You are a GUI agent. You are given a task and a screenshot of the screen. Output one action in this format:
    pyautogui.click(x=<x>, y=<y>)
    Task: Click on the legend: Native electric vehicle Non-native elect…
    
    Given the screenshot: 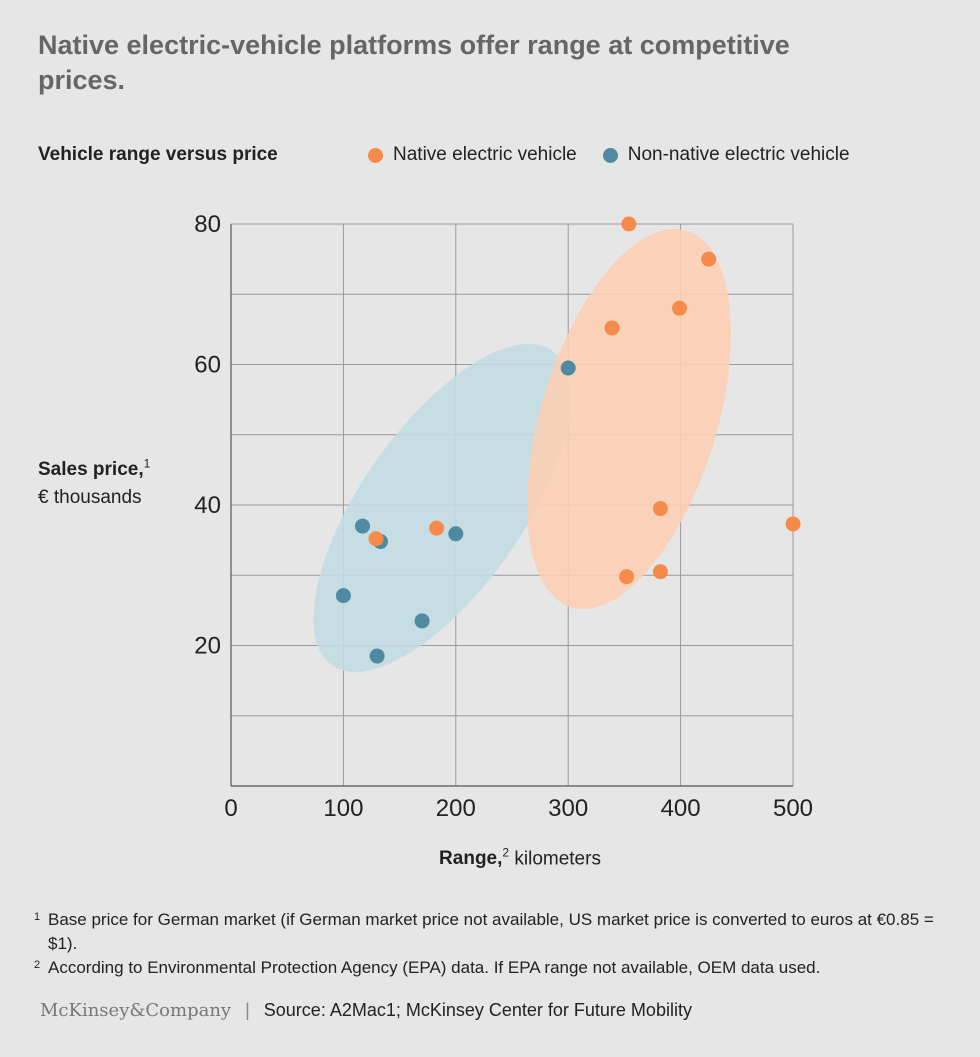 What is the action you would take?
    pyautogui.click(x=622, y=155)
    